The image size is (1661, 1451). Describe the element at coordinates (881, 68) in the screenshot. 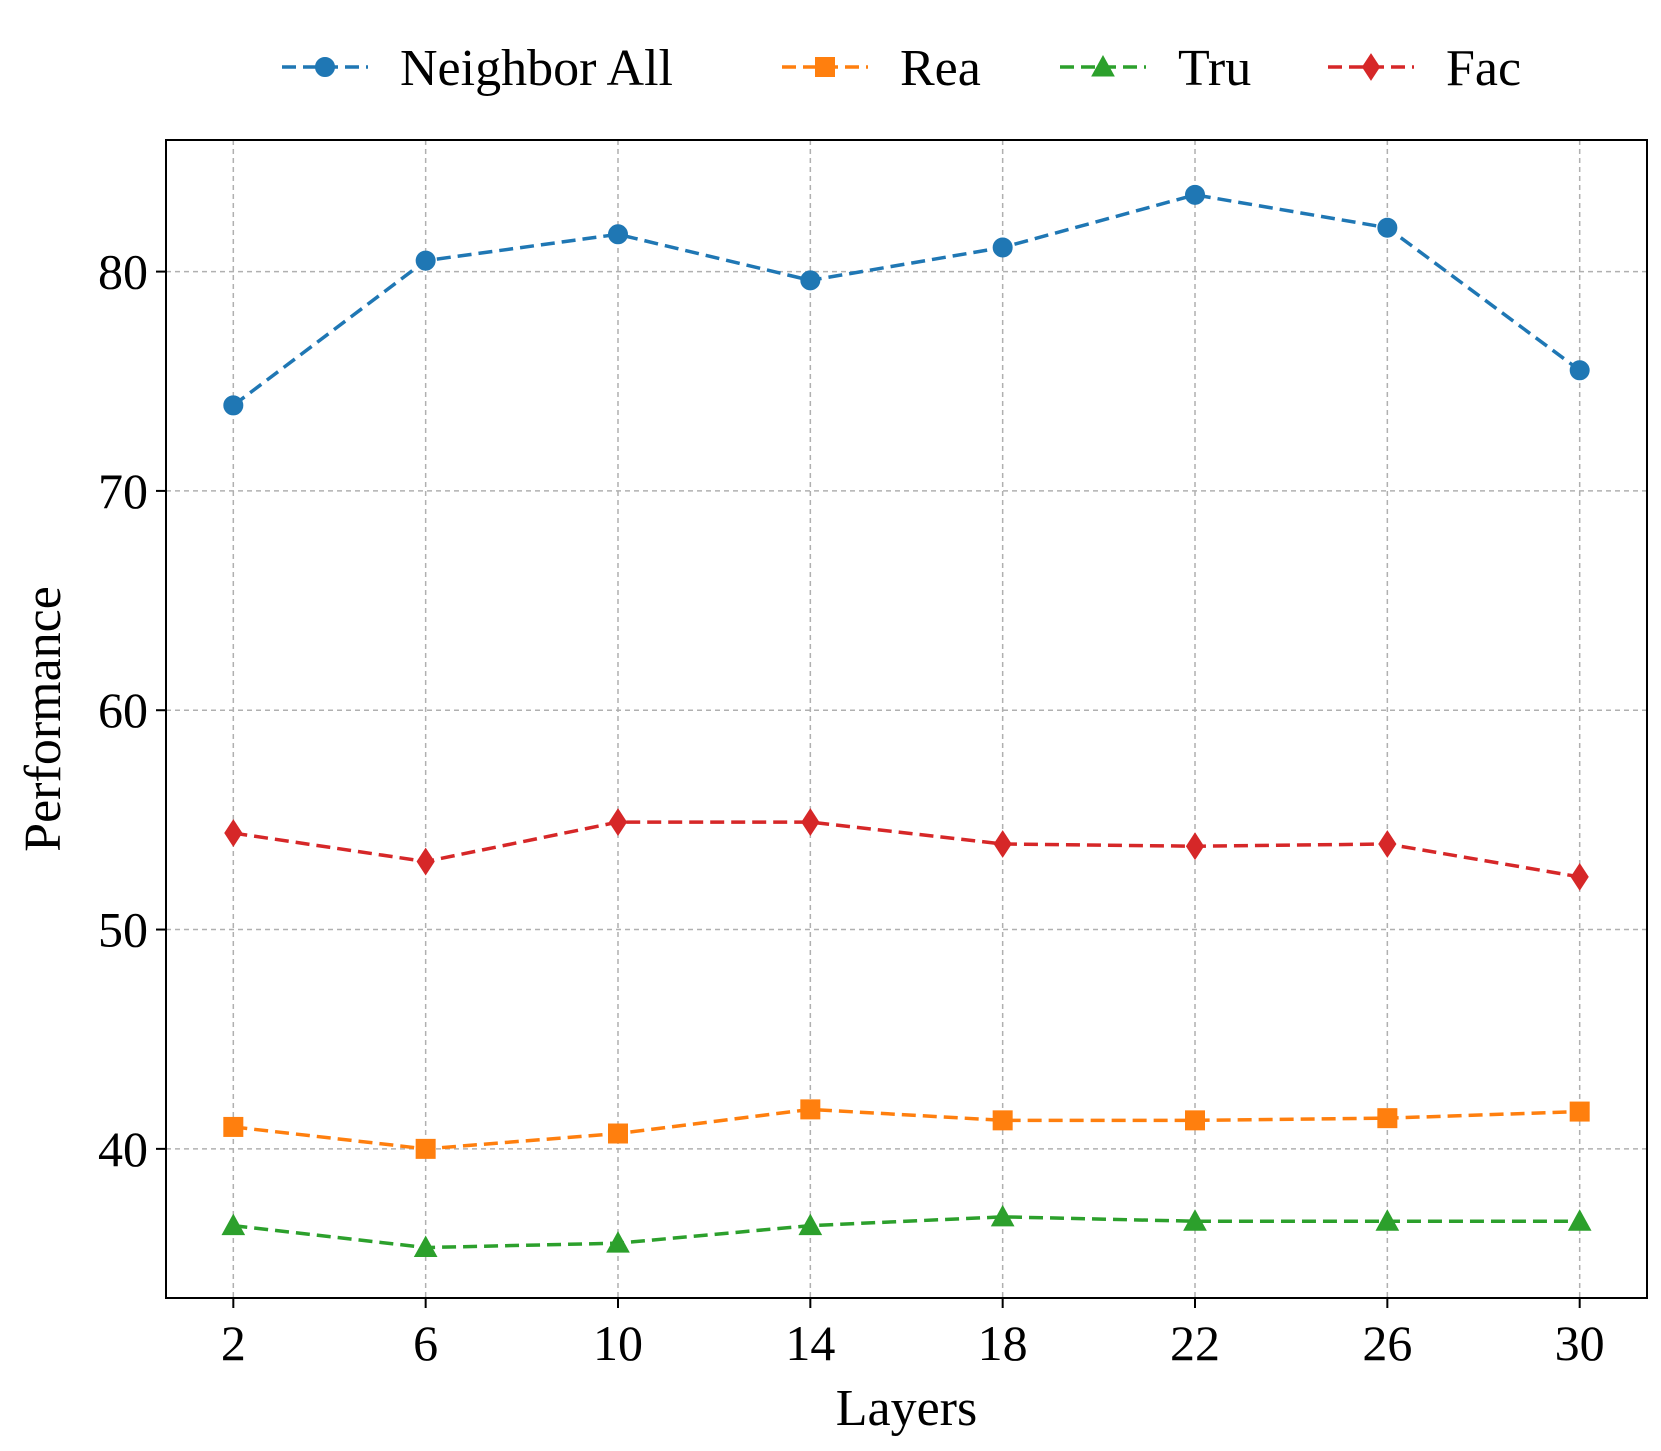

I see `legend-item: Rea` at that location.